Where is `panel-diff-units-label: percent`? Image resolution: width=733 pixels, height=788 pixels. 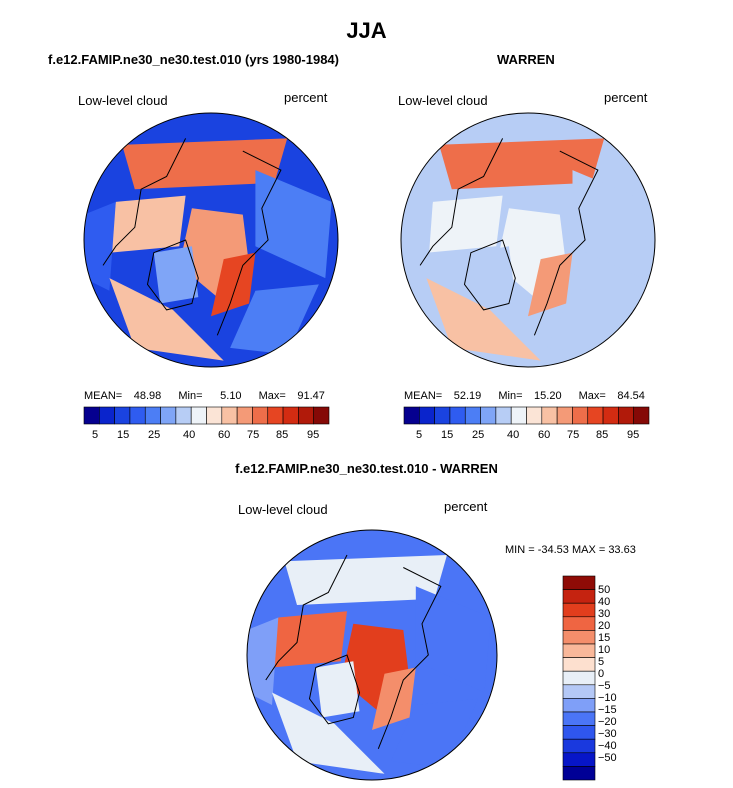 panel-diff-units-label: percent is located at coordinates (466, 506).